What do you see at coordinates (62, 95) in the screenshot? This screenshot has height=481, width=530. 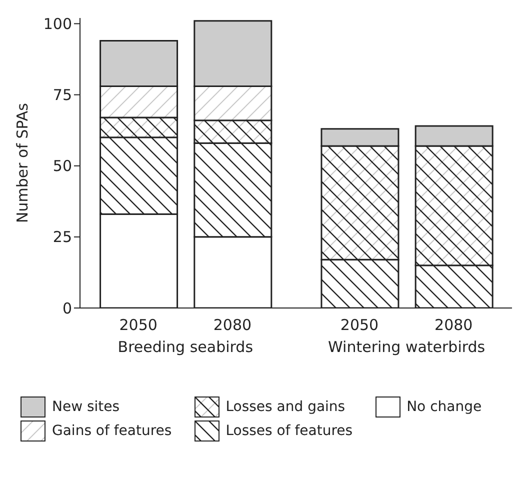 I see `y-tick-label: 75` at bounding box center [62, 95].